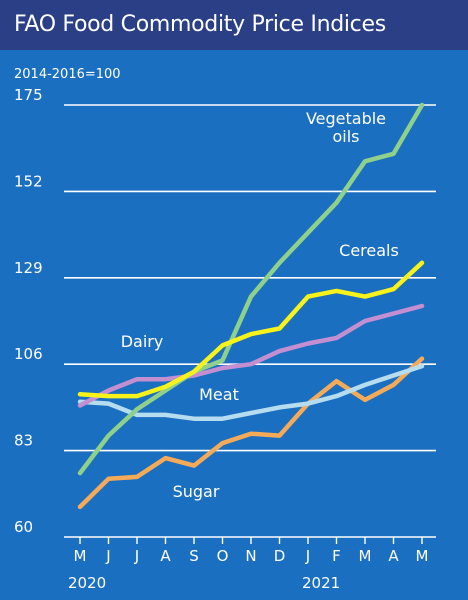 This screenshot has height=600, width=468. I want to click on y-tick-label: 60, so click(23, 527).